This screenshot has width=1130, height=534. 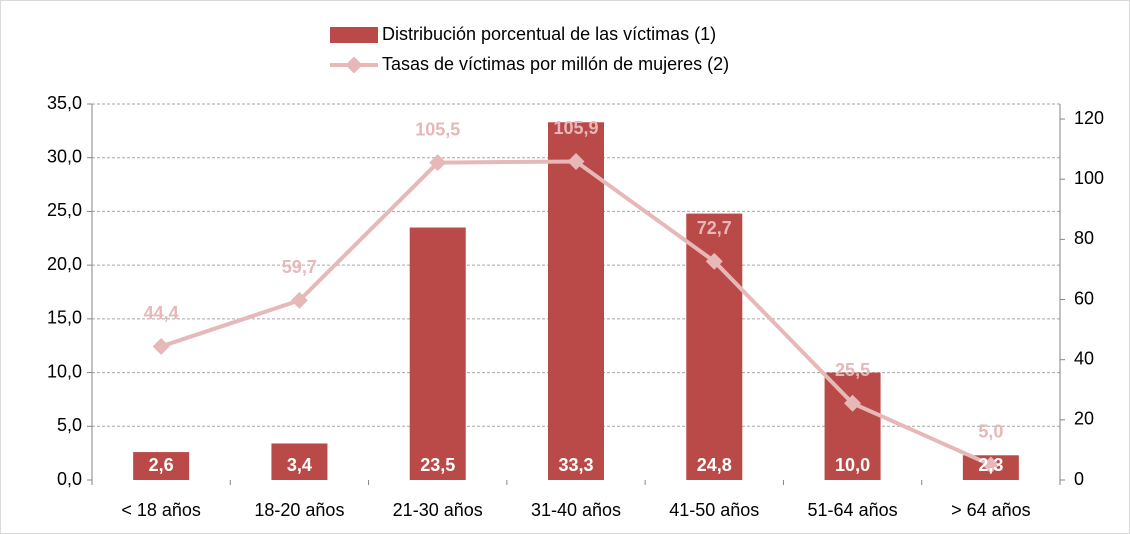 I want to click on y2-tick-label: 100, so click(x=1089, y=178).